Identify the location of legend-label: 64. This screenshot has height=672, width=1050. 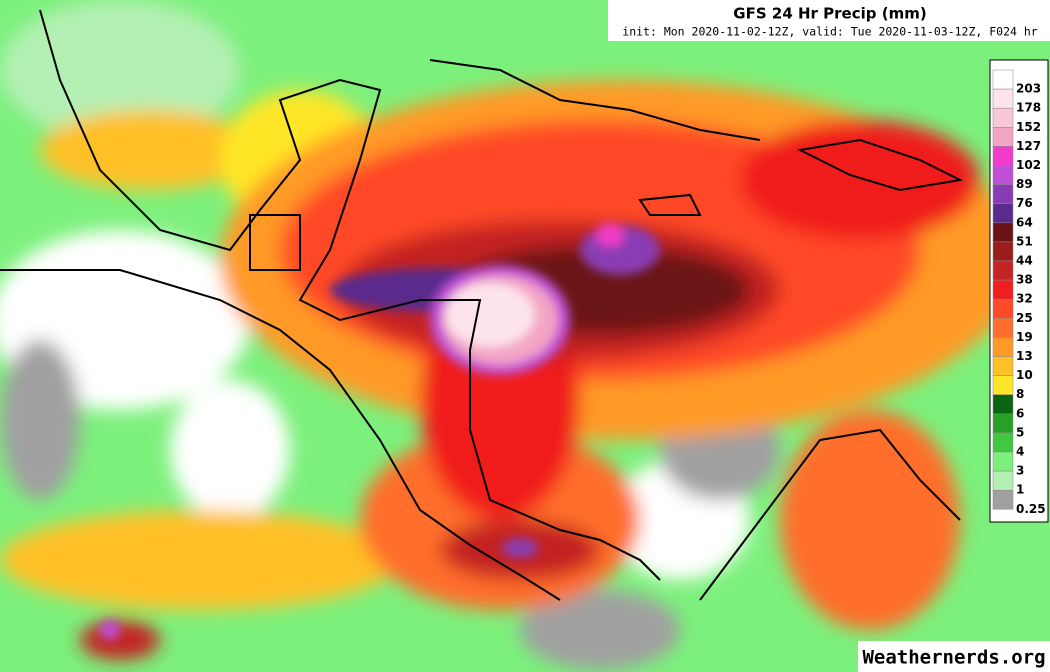
(1024, 222).